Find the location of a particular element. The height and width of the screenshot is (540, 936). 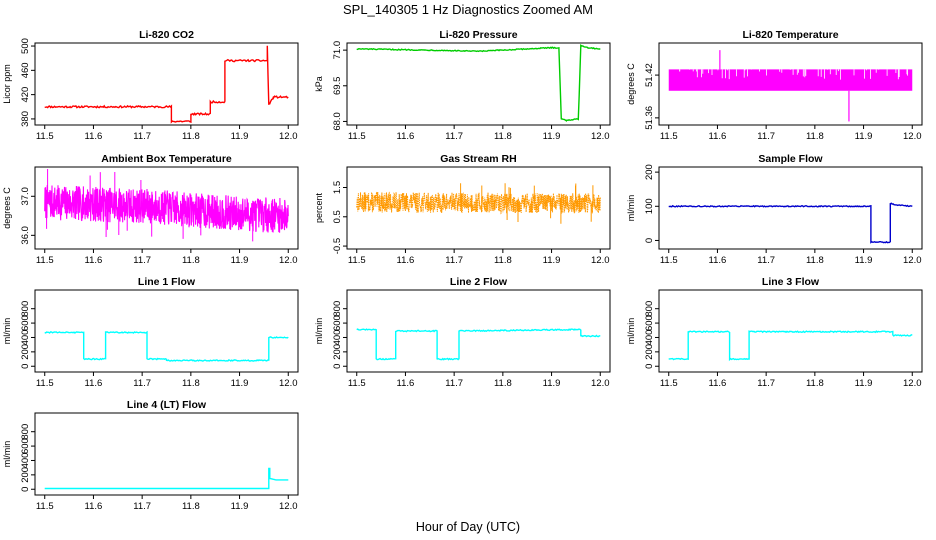

y-tick-label: 71.0 is located at coordinates (337, 50).